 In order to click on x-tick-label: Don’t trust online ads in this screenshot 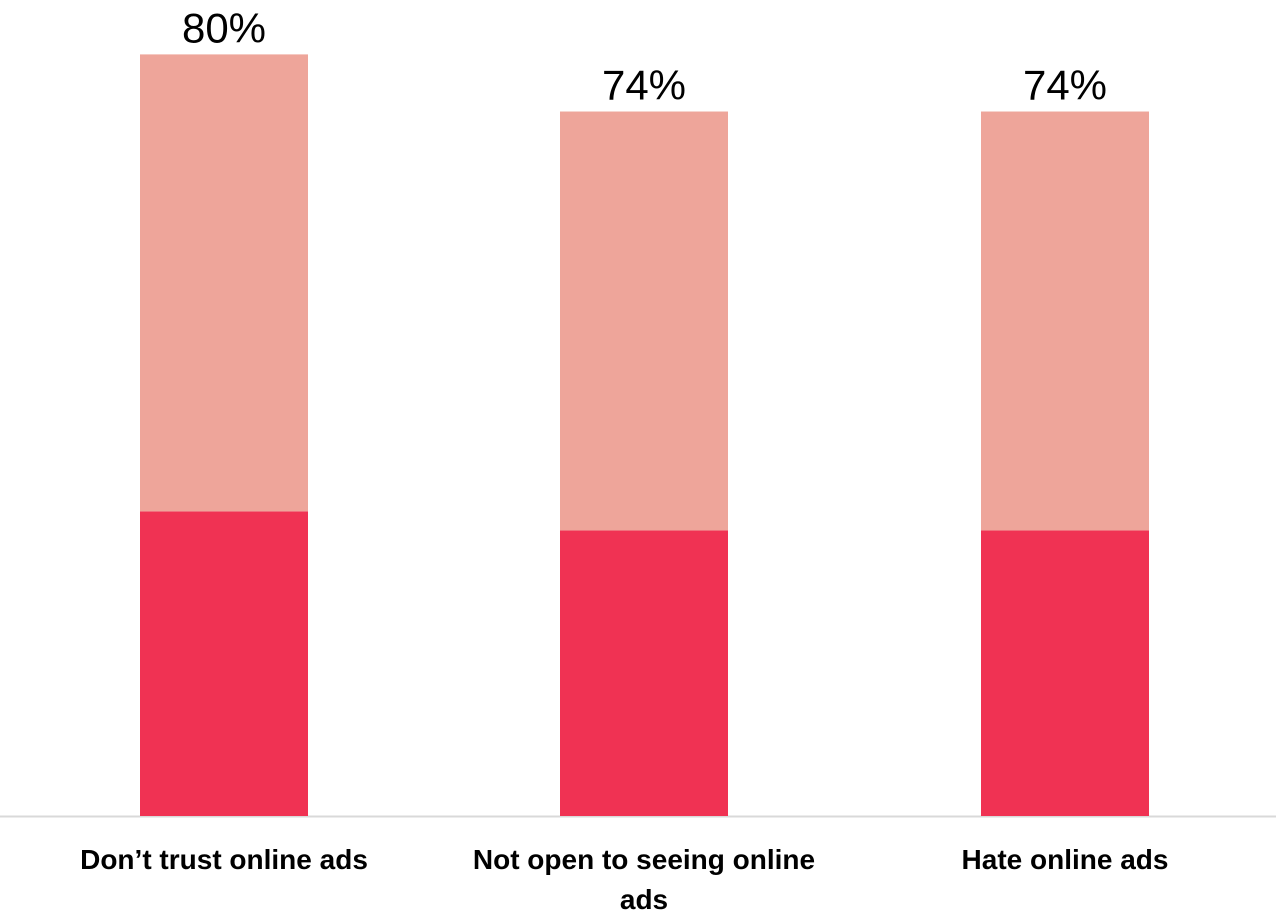, I will do `click(224, 859)`.